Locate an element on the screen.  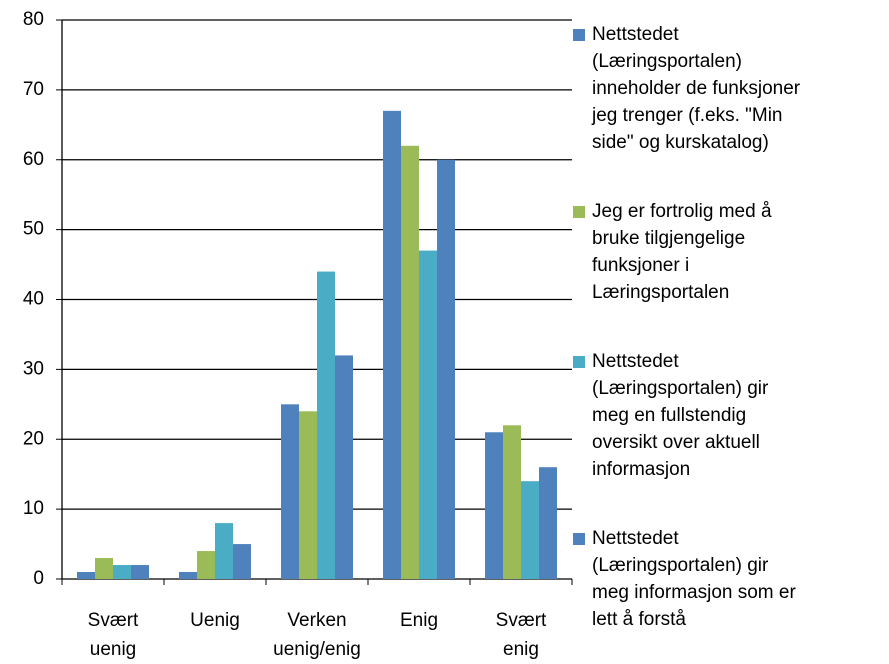
y-tick-label: 20 is located at coordinates (33, 438).